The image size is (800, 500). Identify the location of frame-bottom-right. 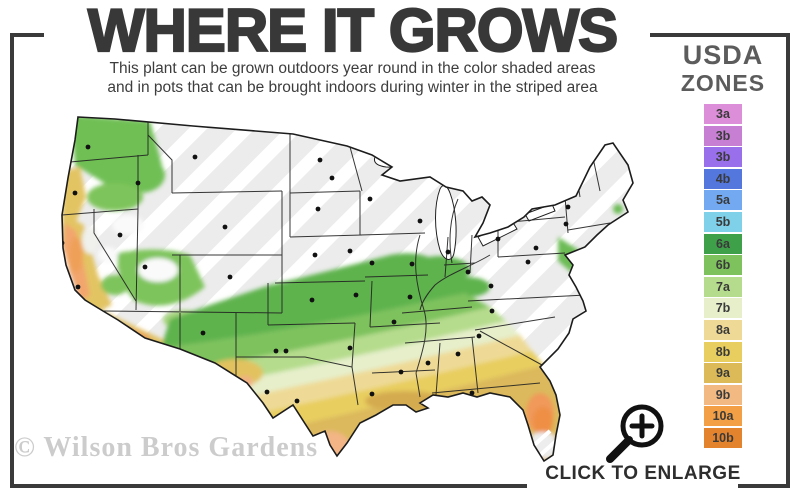
(764, 486).